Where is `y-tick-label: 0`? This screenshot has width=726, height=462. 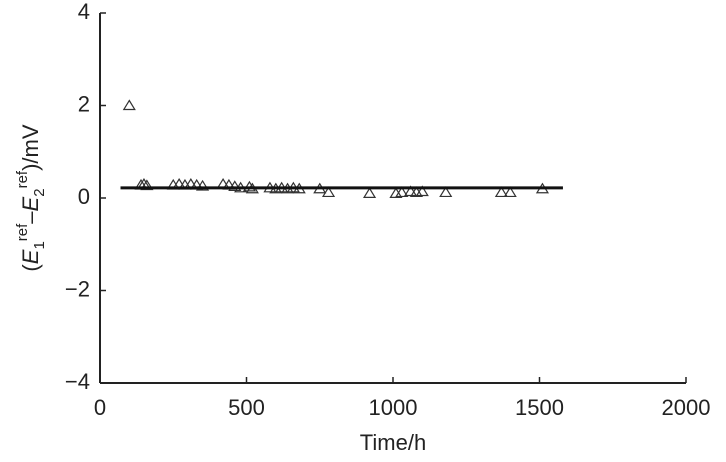
y-tick-label: 0 is located at coordinates (84, 196).